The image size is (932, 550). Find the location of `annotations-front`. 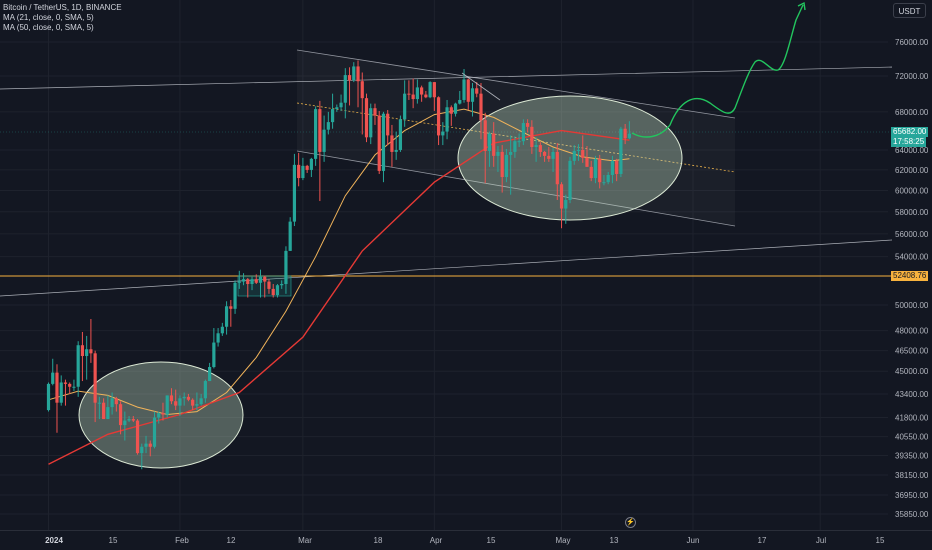

annotations-front is located at coordinates (633, 69).